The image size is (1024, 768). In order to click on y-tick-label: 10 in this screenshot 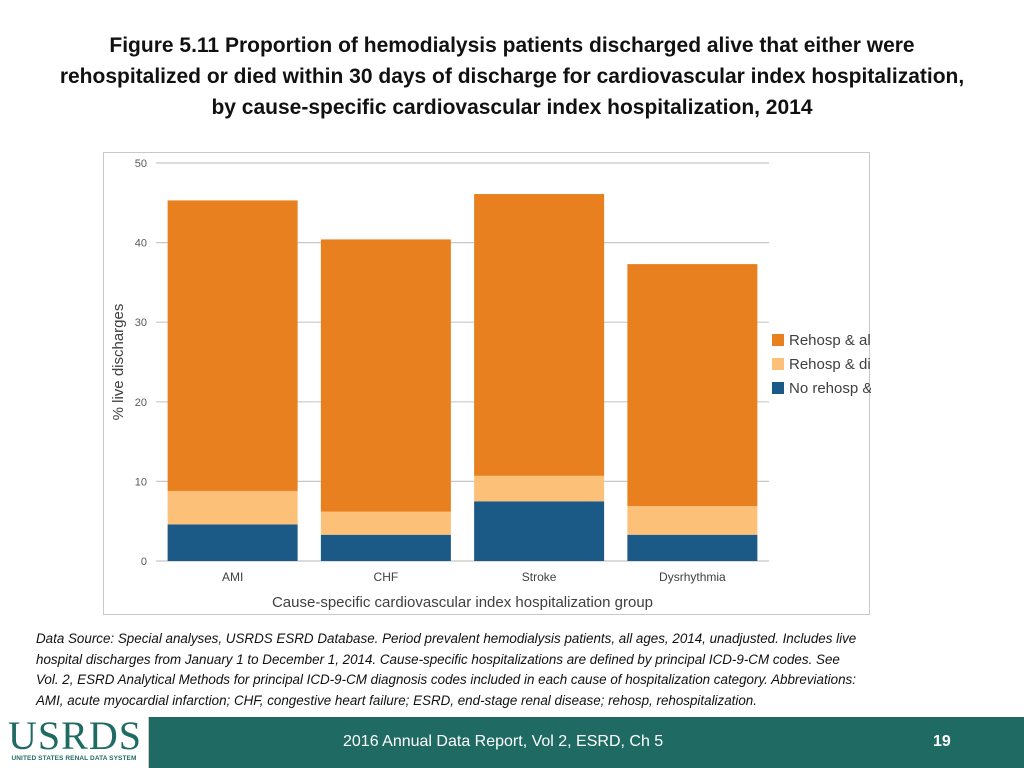, I will do `click(141, 482)`.